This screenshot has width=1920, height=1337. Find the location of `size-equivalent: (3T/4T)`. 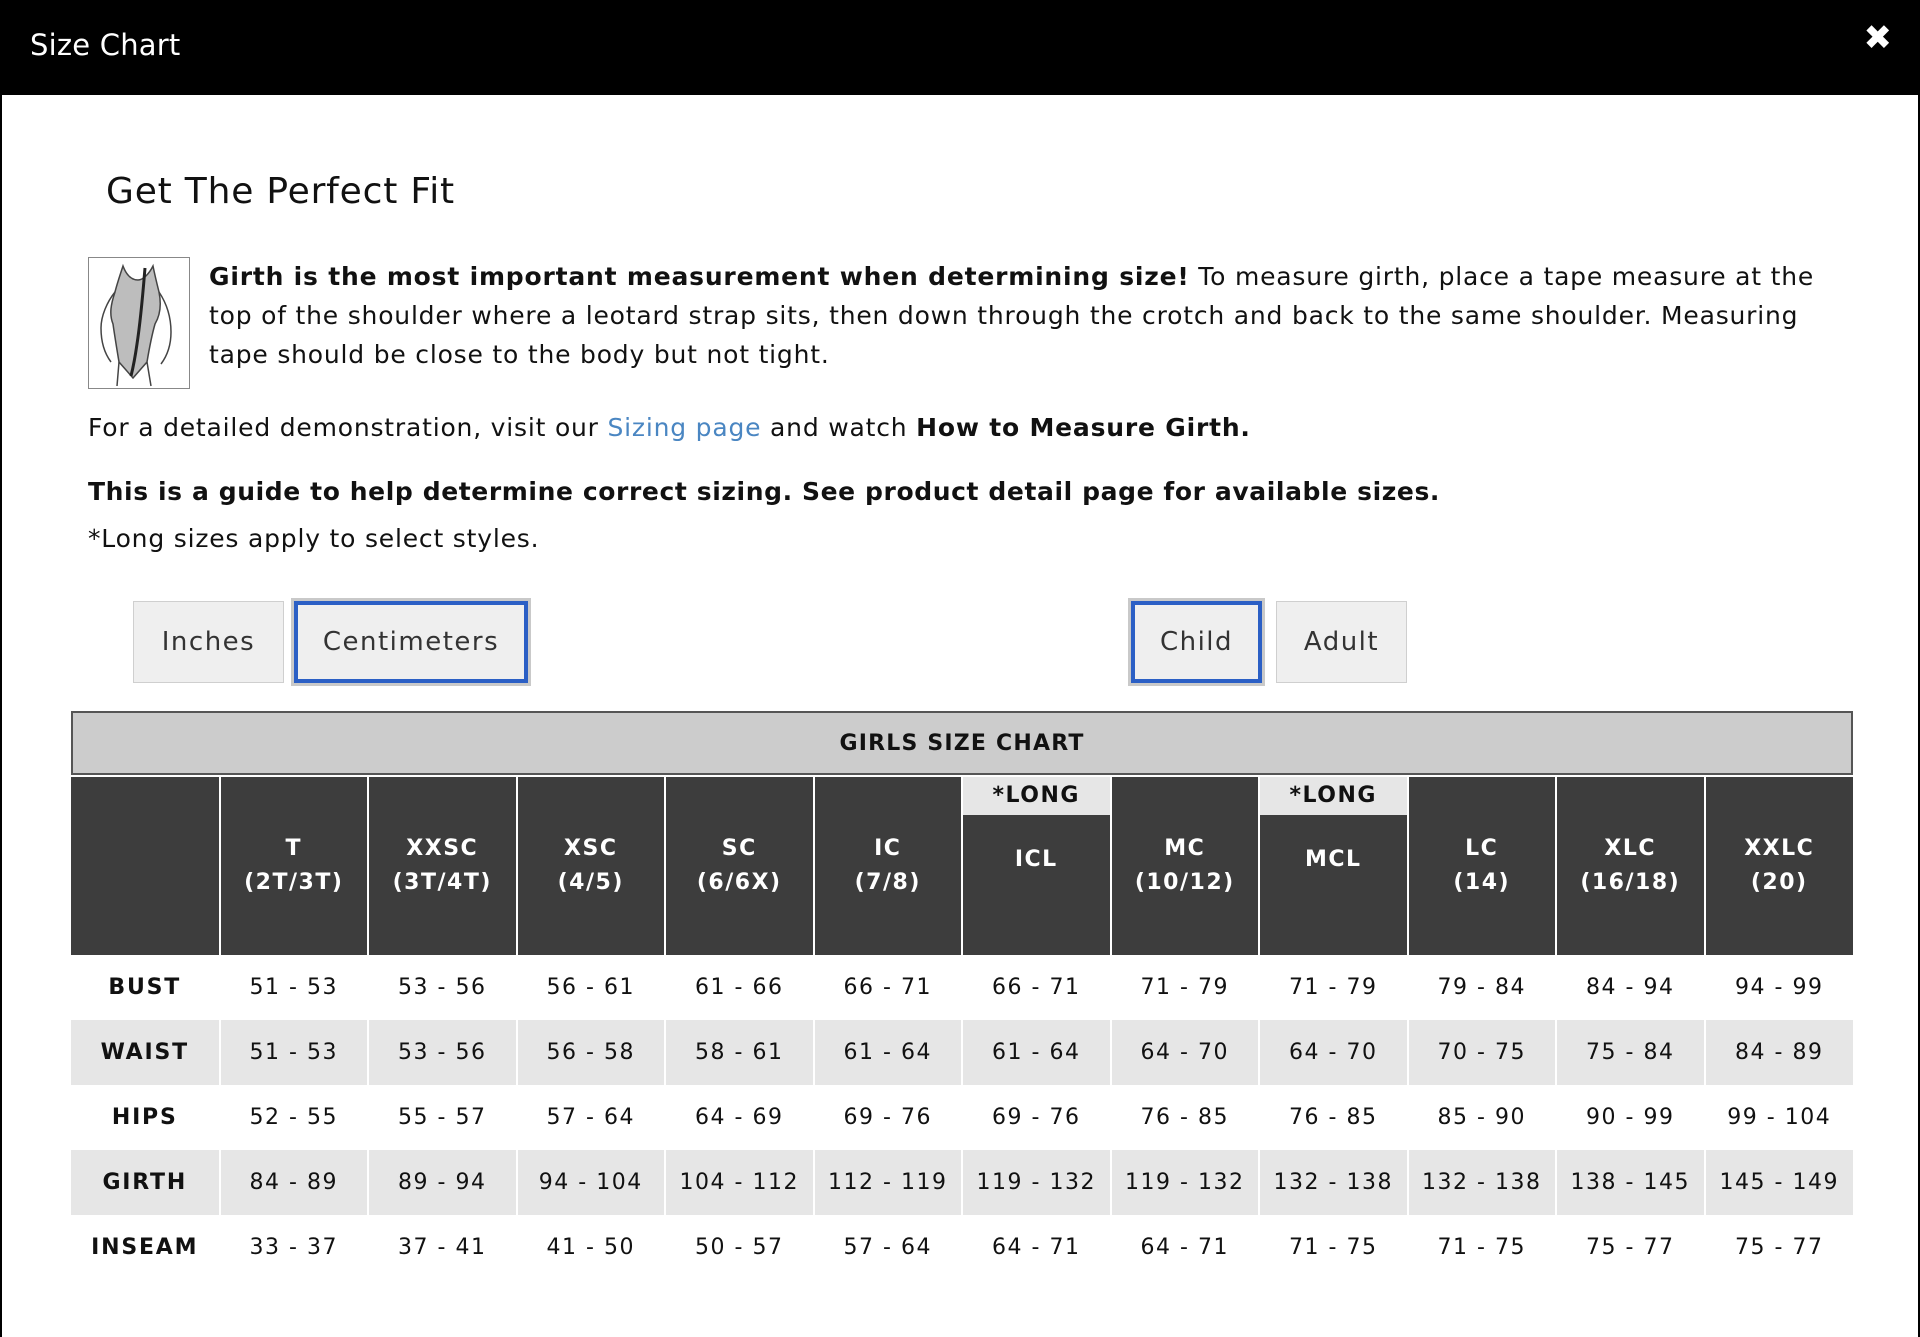

size-equivalent: (3T/4T) is located at coordinates (442, 882).